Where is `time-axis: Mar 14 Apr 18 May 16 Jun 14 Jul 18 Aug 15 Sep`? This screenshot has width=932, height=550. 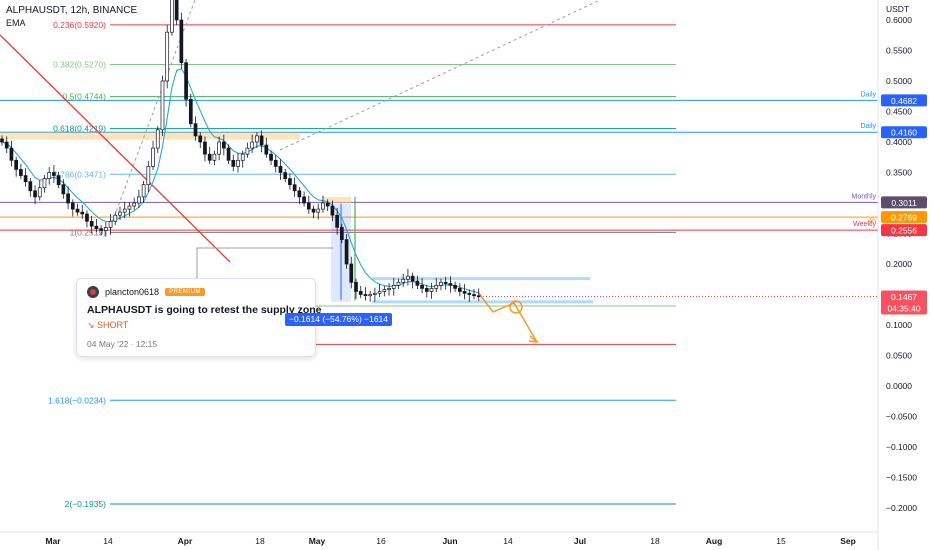 time-axis: Mar 14 Apr 18 May 16 Jun 14 Jul 18 Aug 15 Sep is located at coordinates (439, 538).